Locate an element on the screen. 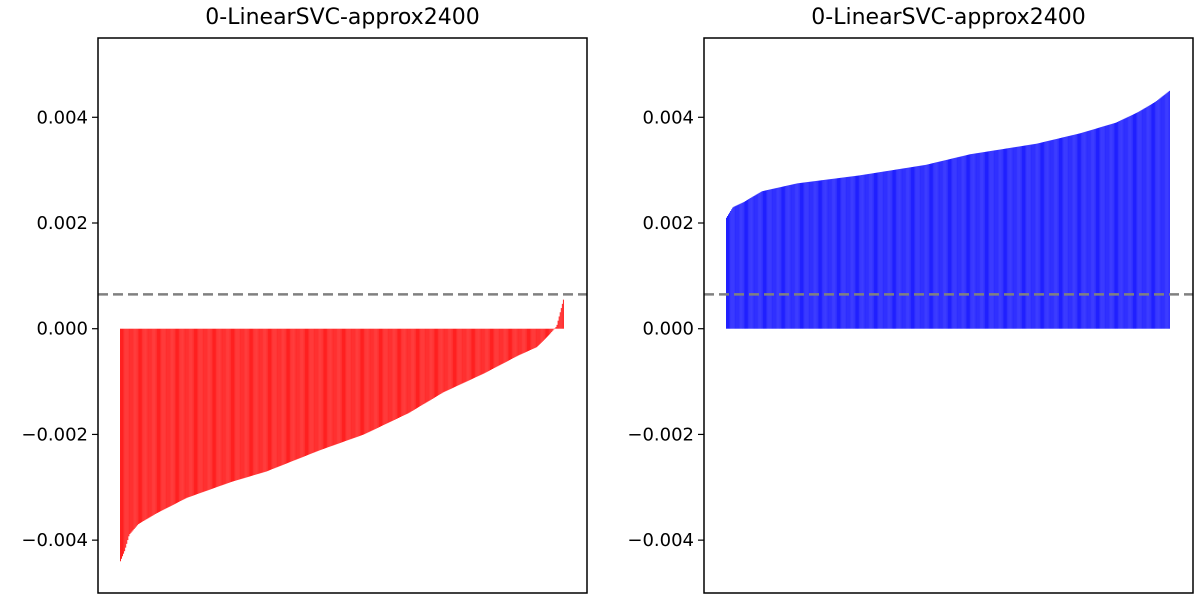 The image size is (1200, 600). y-tick-label: 0.002 is located at coordinates (668, 223).